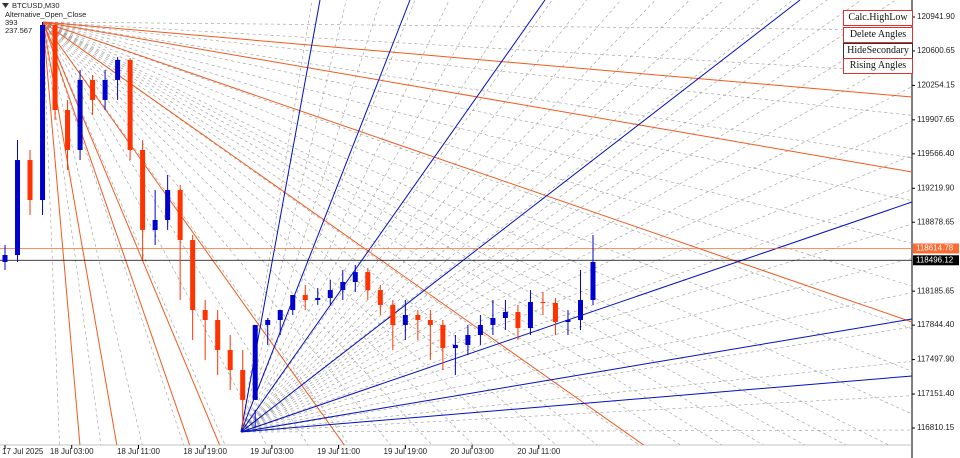 The height and width of the screenshot is (458, 960). I want to click on y-tick-label: 119219.90, so click(936, 187).